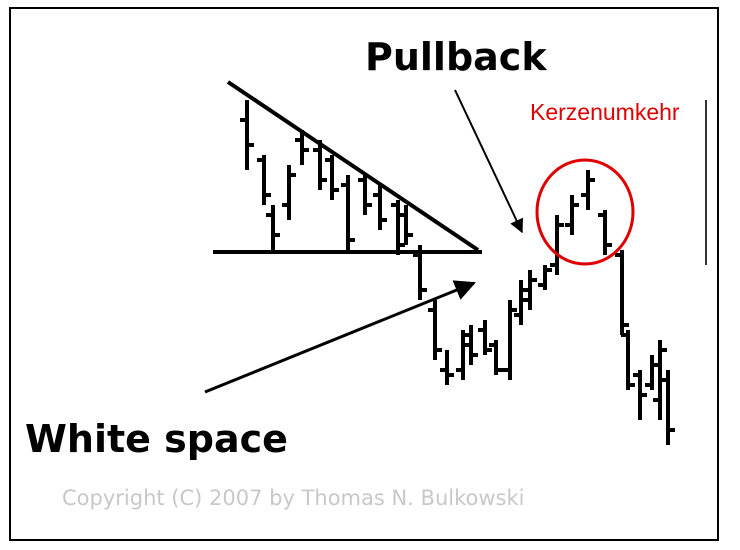 This screenshot has width=740, height=550. What do you see at coordinates (340, 337) in the screenshot?
I see `white-space-arrow` at bounding box center [340, 337].